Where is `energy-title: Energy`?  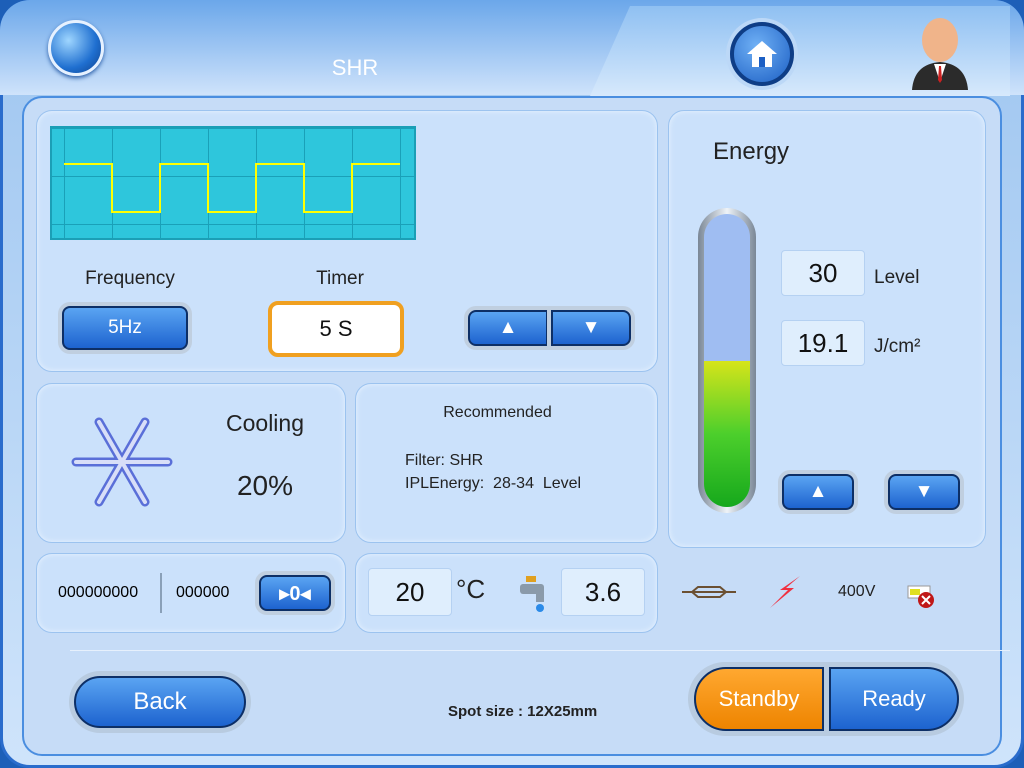
energy-title: Energy is located at coordinates (751, 151).